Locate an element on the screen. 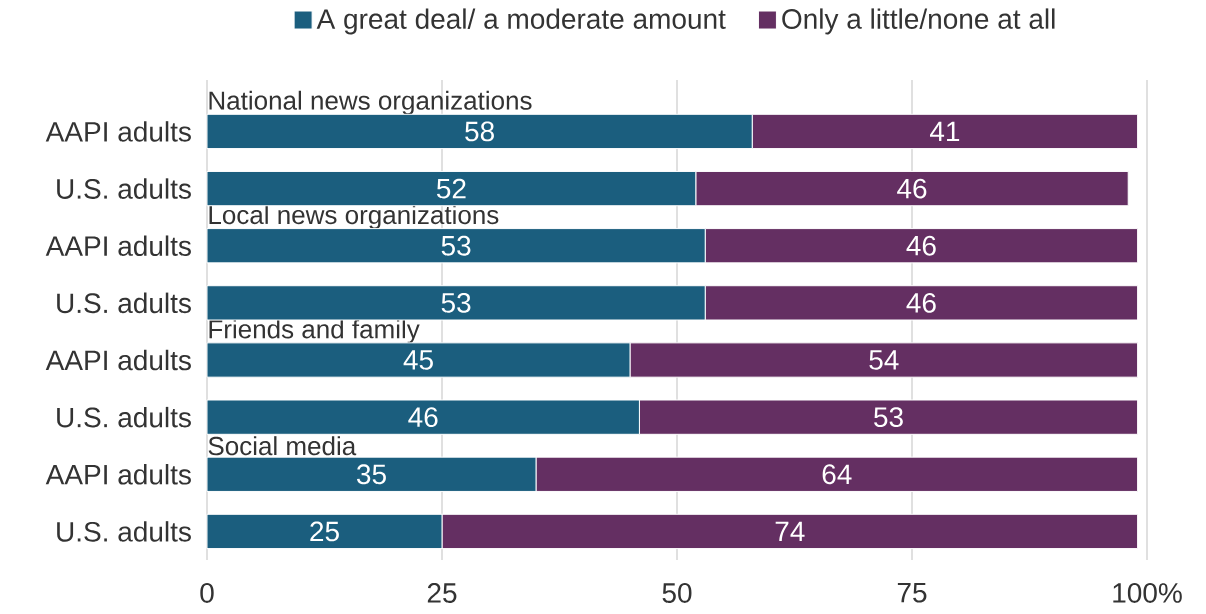  data-label: 58 is located at coordinates (479, 131).